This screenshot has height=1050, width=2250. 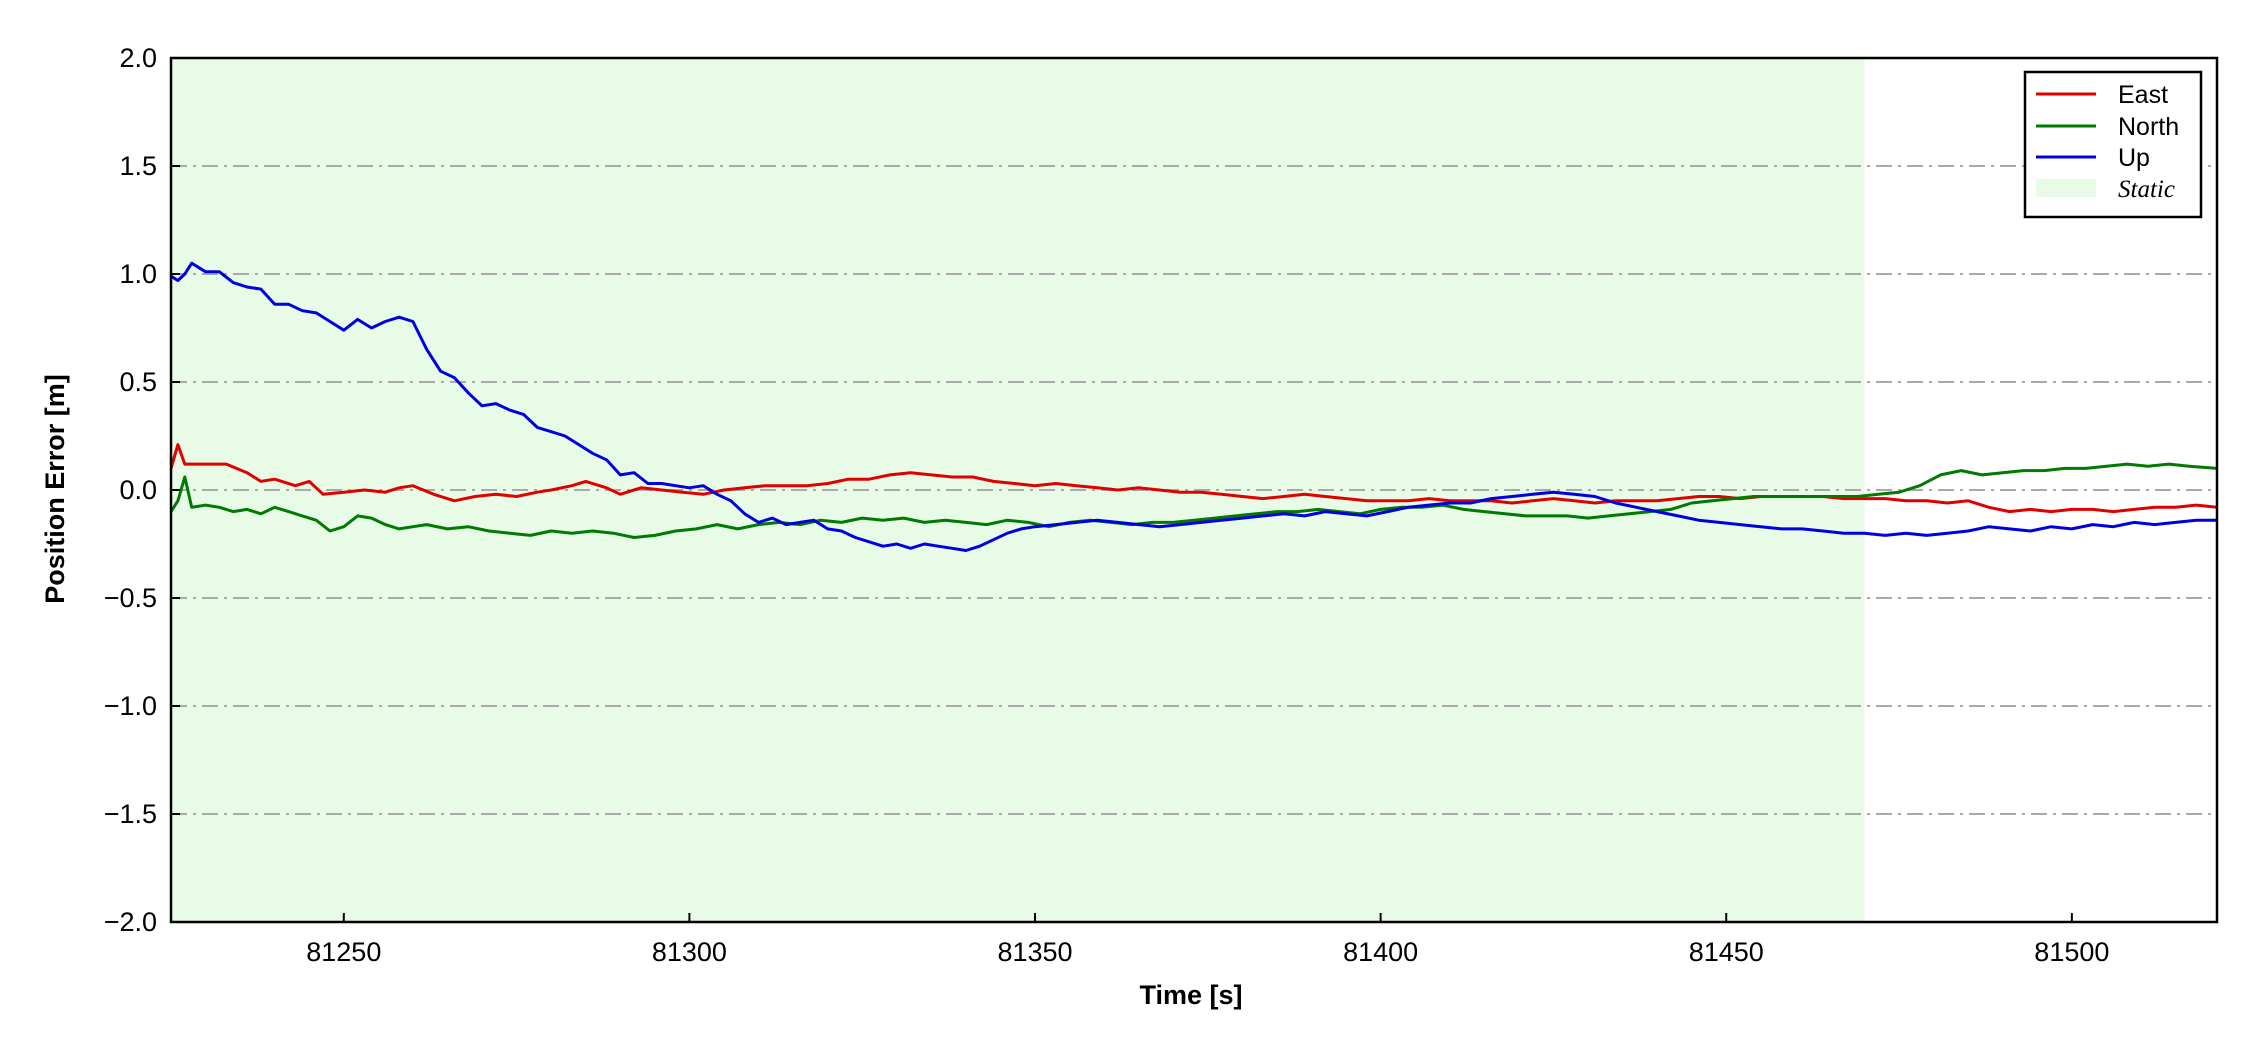 What do you see at coordinates (55, 489) in the screenshot?
I see `y-axis-title: Position Error [m]` at bounding box center [55, 489].